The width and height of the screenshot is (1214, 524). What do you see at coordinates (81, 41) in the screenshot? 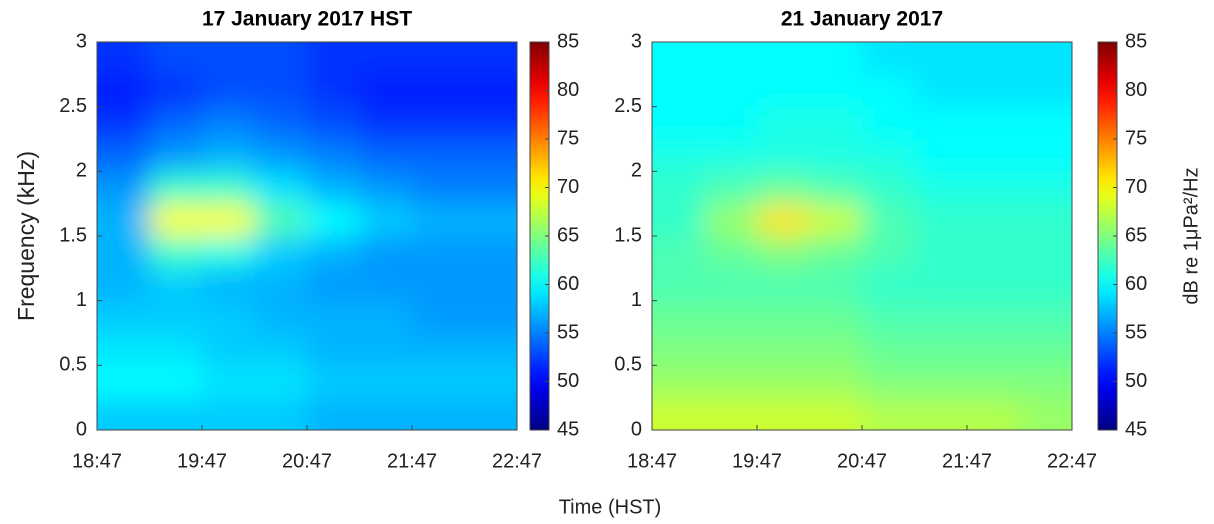
I see `y-tick-label: 3` at bounding box center [81, 41].